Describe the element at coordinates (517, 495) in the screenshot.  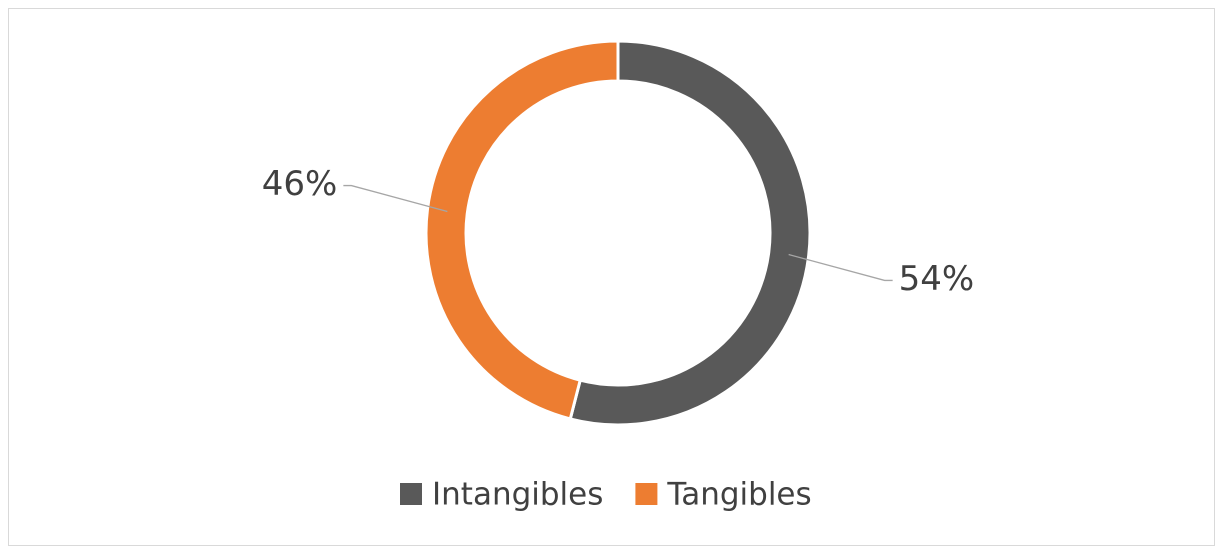
I see `legend-label: Intangibles` at that location.